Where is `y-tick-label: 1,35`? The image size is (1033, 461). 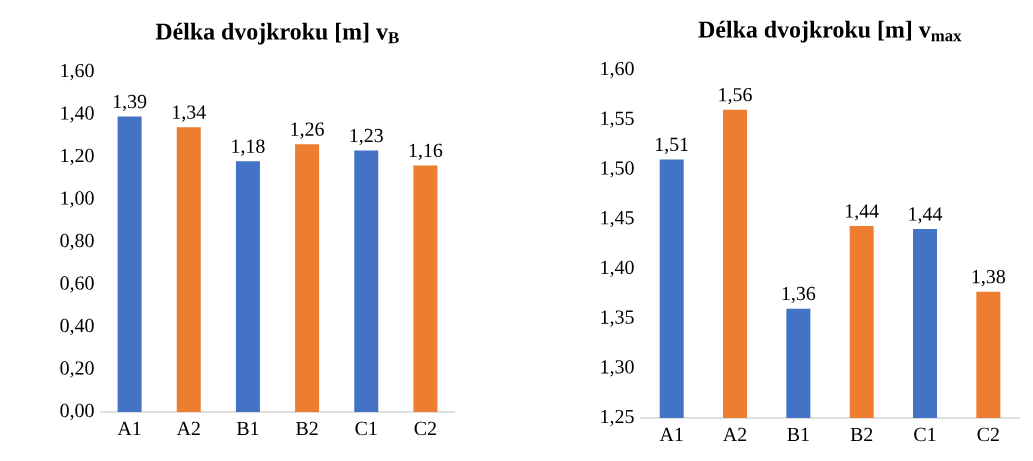
y-tick-label: 1,35 is located at coordinates (617, 318).